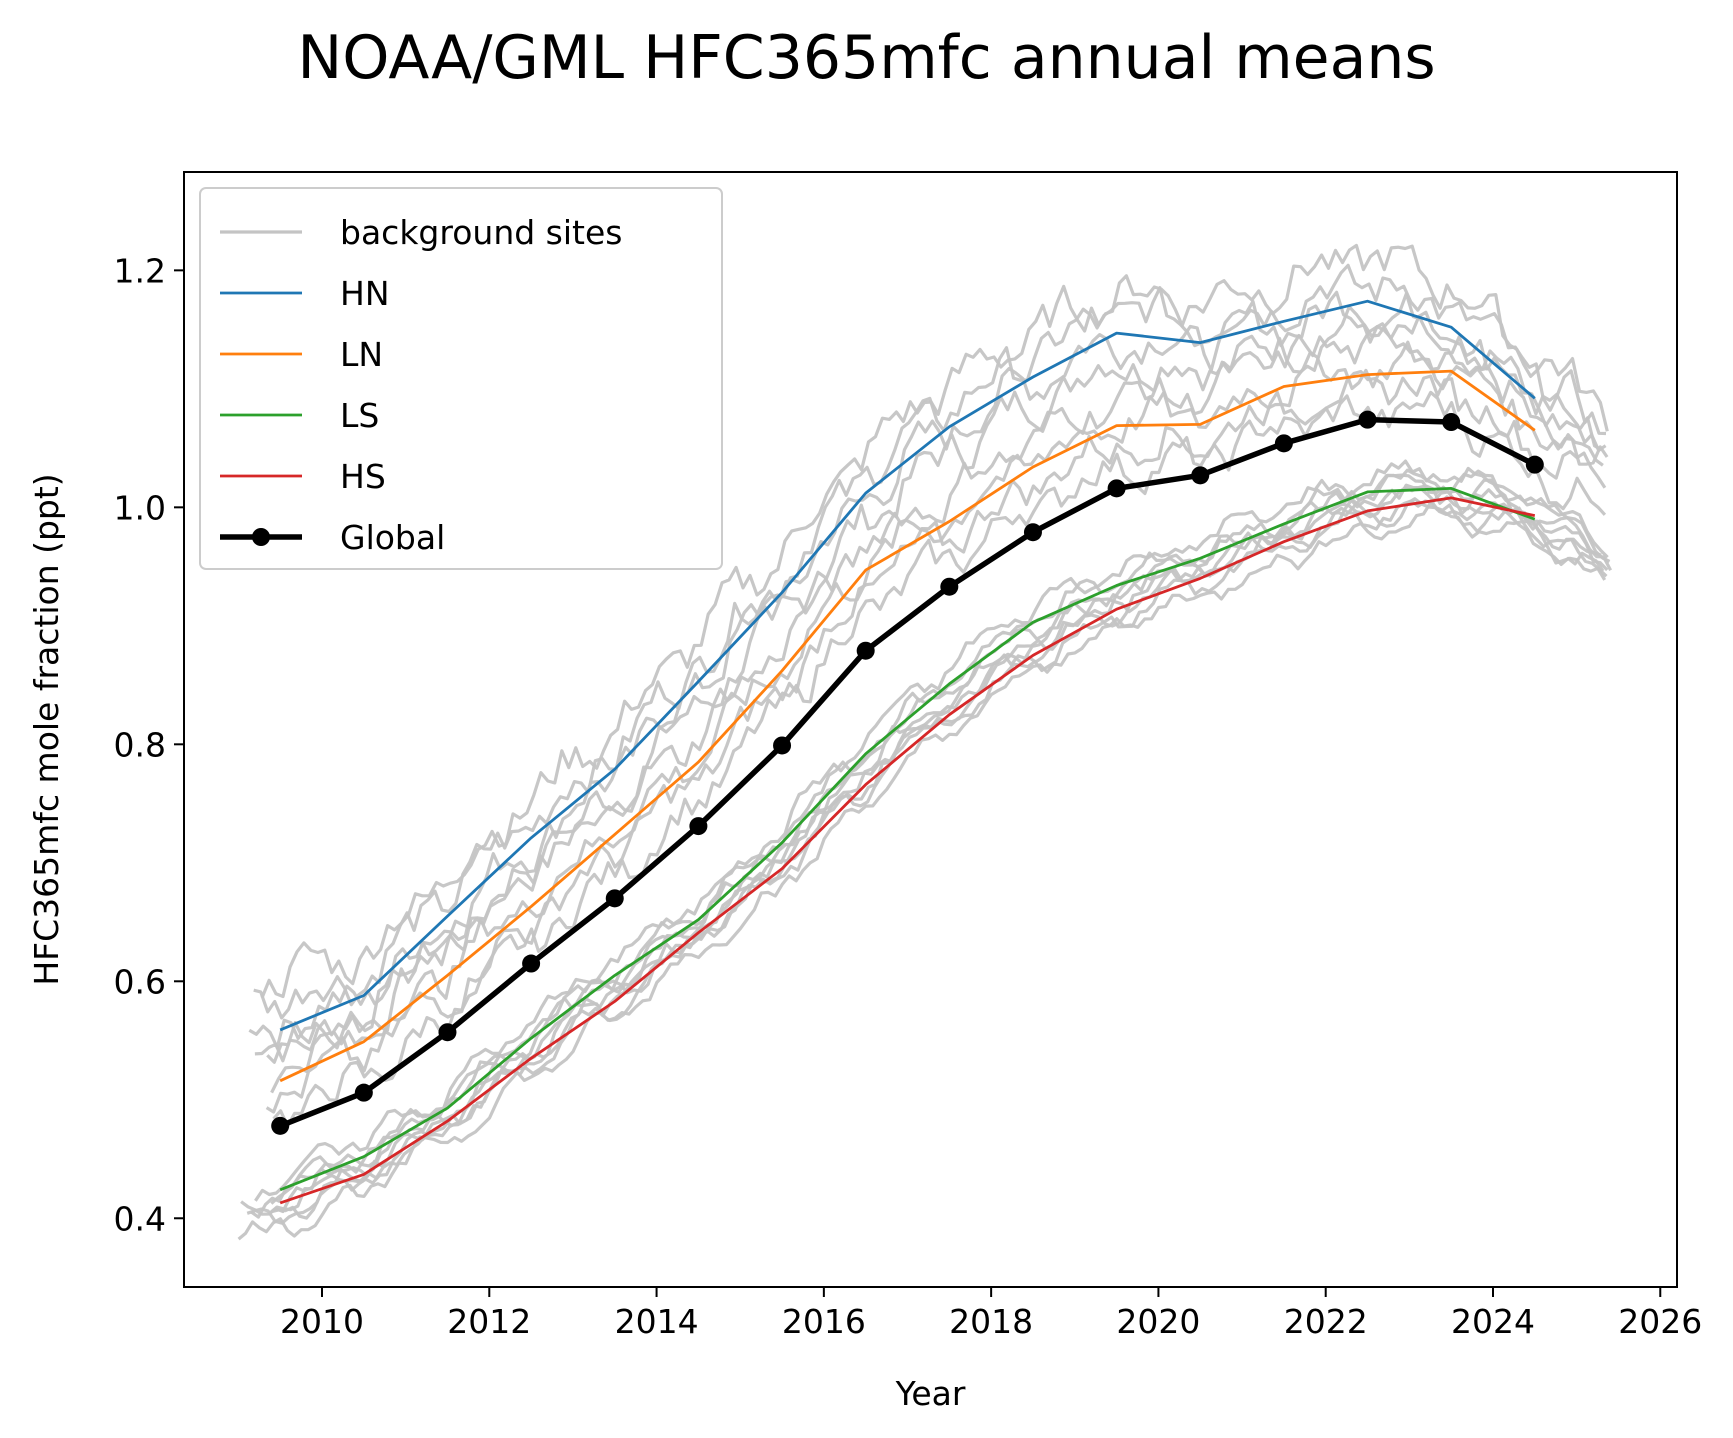 This screenshot has width=1733, height=1438. What do you see at coordinates (824, 1321) in the screenshot?
I see `x-tick-label: 2016` at bounding box center [824, 1321].